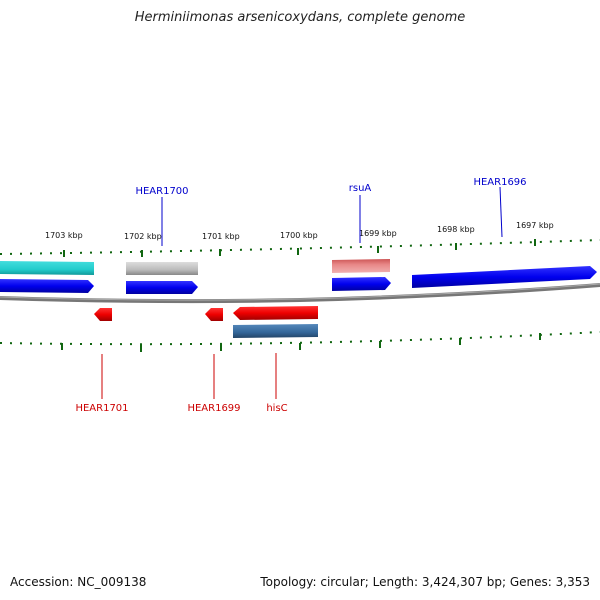  What do you see at coordinates (378, 233) in the screenshot?
I see `scale-label: 1699 kbp` at bounding box center [378, 233].